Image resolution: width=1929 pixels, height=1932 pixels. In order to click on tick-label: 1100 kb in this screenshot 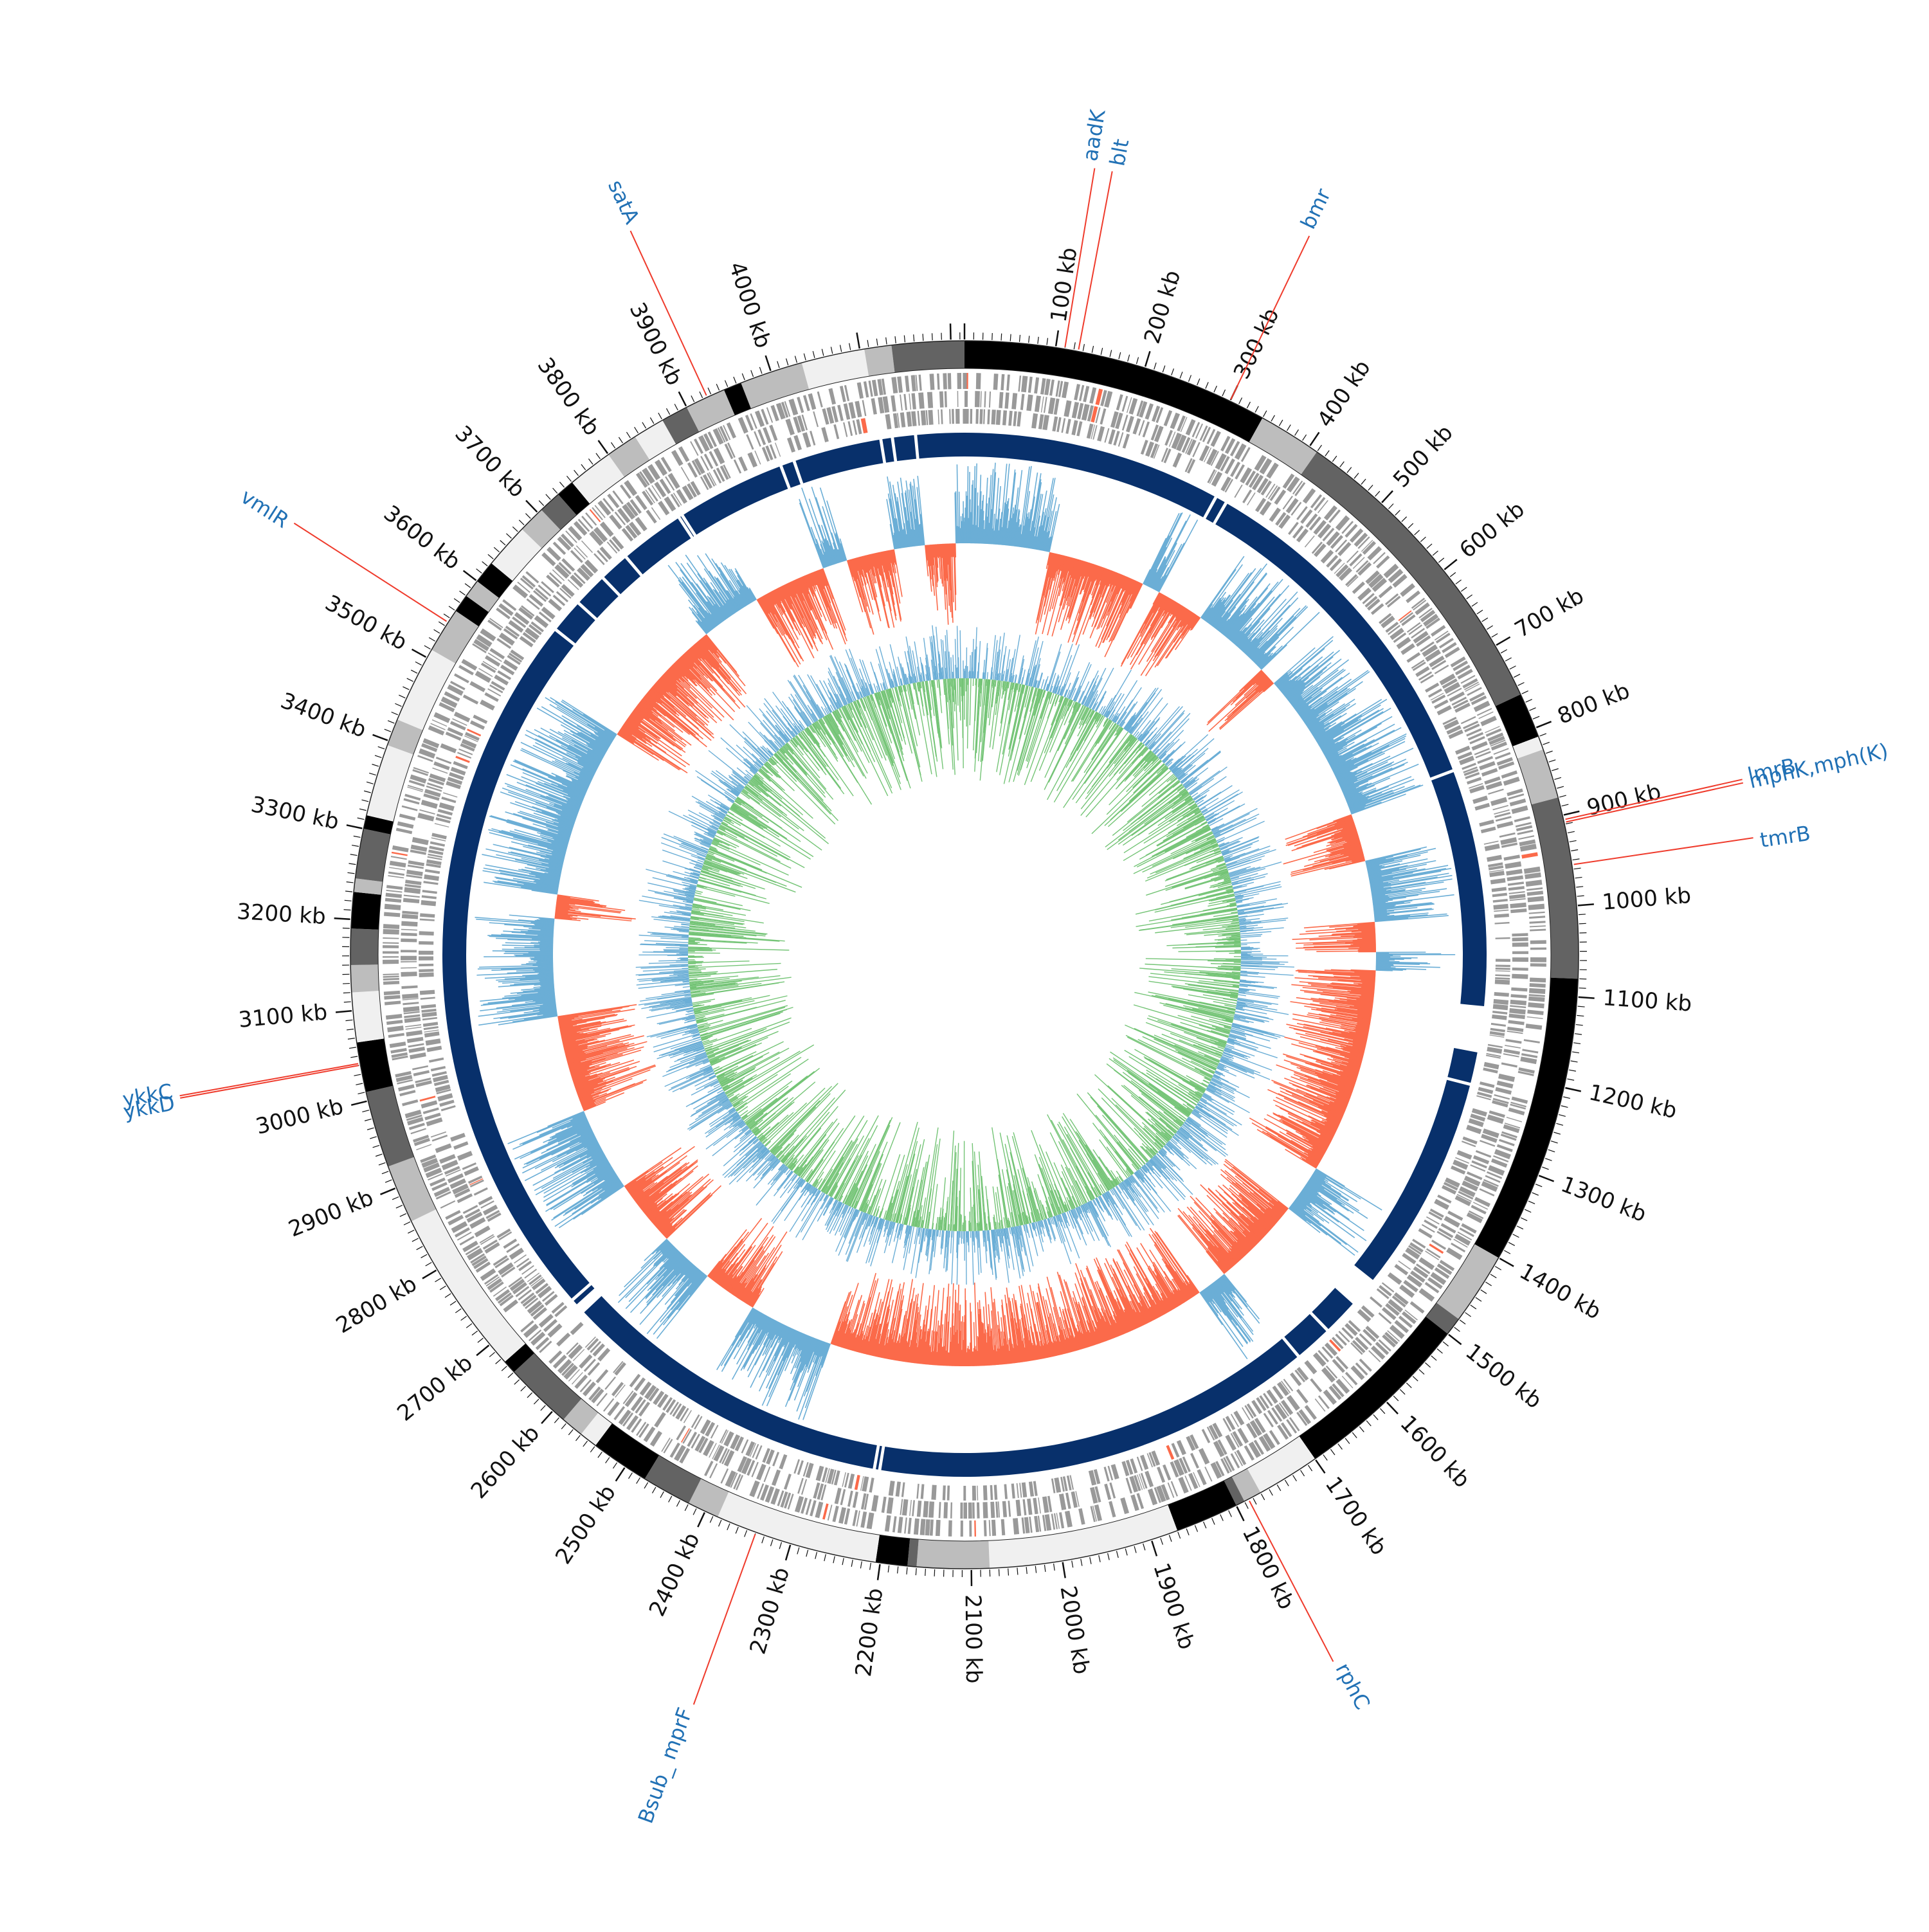, I will do `click(1647, 1000)`.